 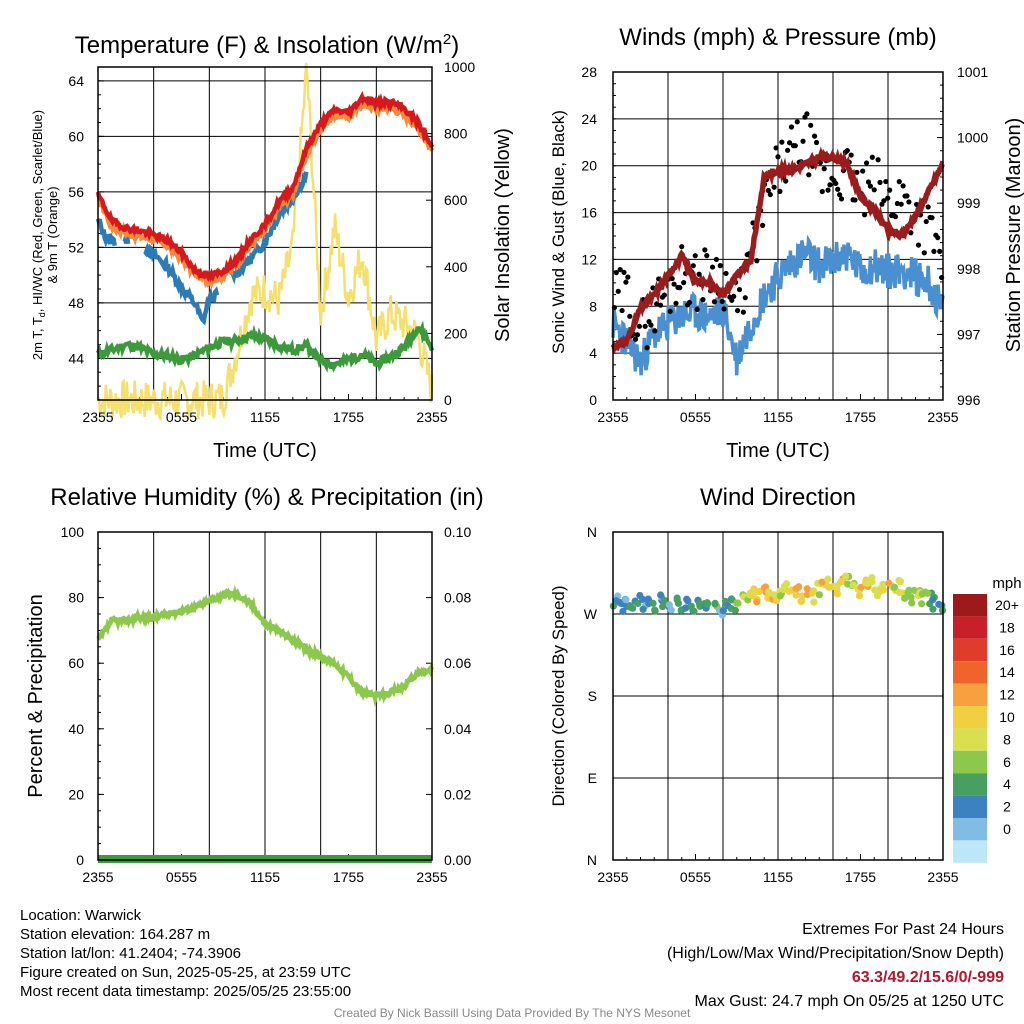 What do you see at coordinates (969, 400) in the screenshot?
I see `y2-tick-label: 996` at bounding box center [969, 400].